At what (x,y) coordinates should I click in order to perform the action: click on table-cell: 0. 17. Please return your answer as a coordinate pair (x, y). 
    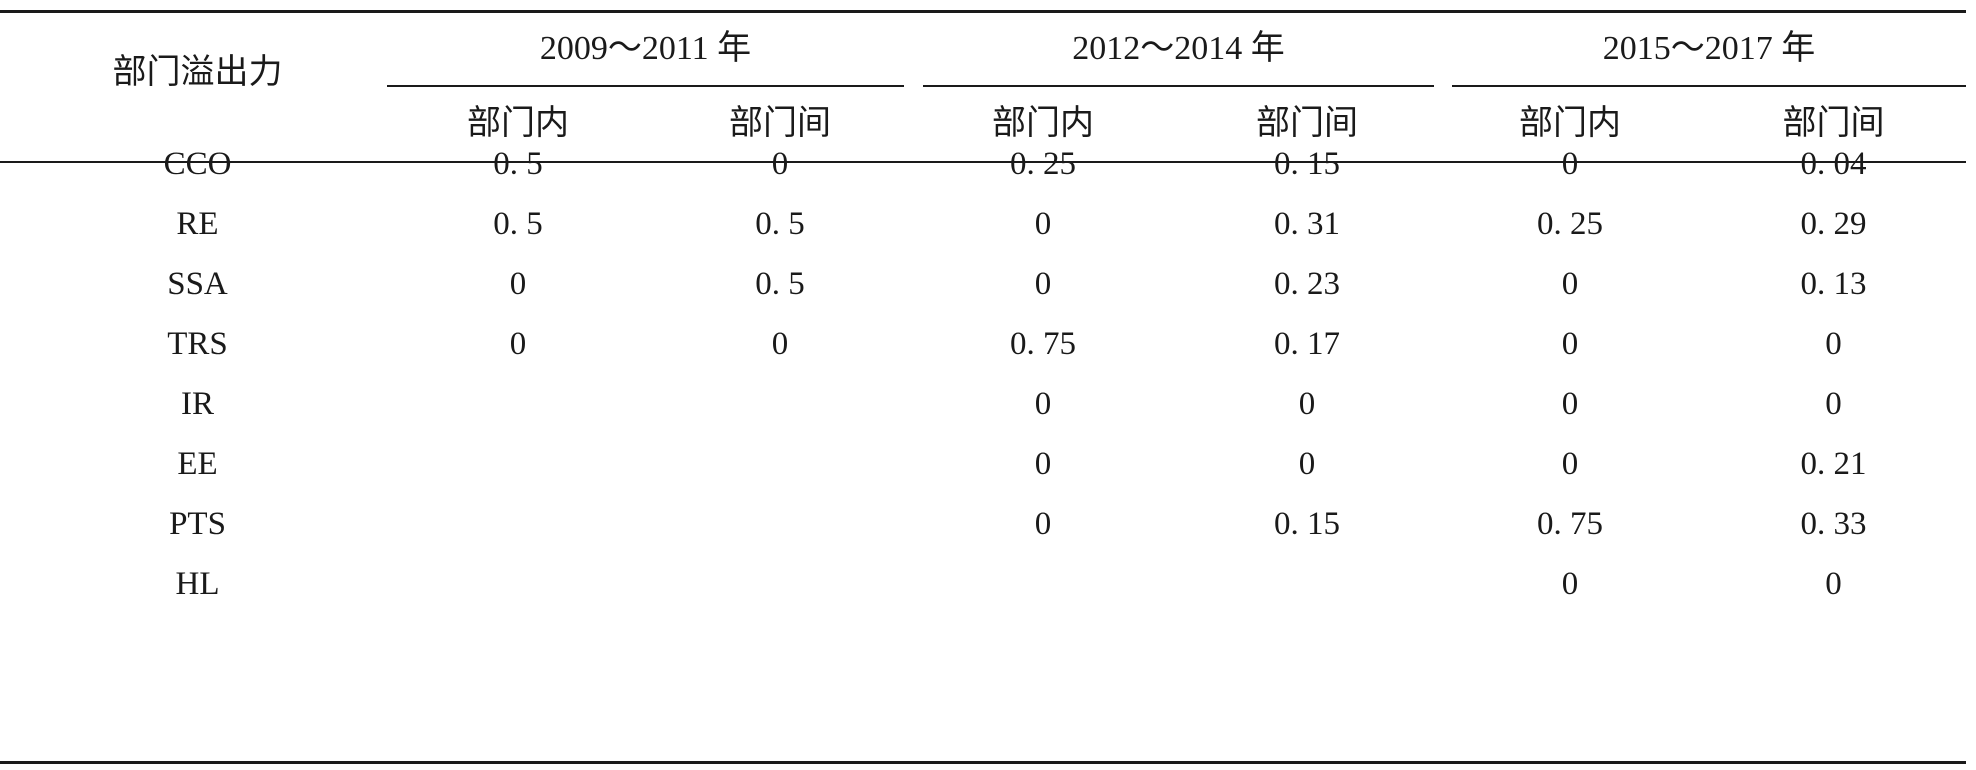
    Looking at the image, I should click on (1307, 344).